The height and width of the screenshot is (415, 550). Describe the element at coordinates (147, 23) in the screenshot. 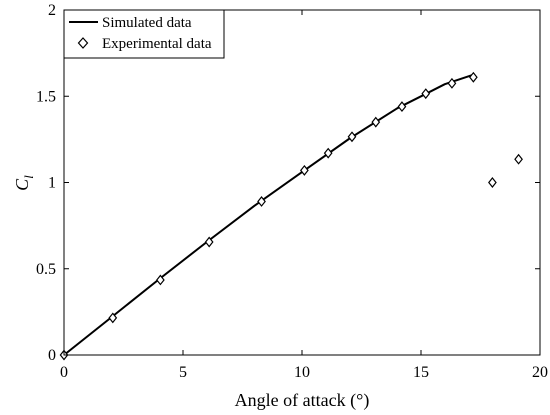

I see `legend-label-simulated: Simulated data` at that location.